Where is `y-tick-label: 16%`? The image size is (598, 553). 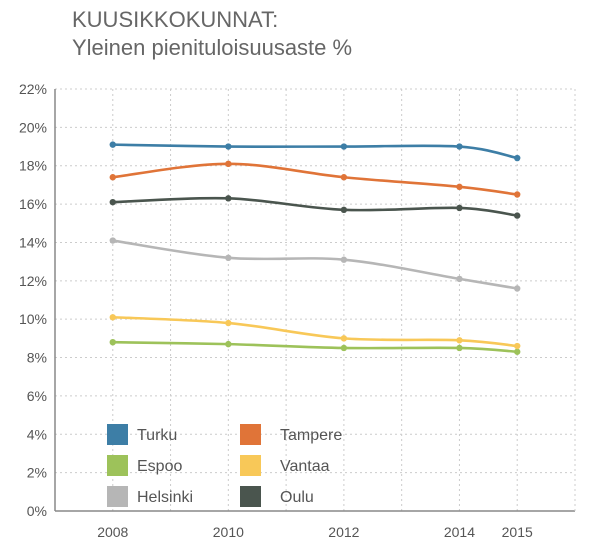
y-tick-label: 16% is located at coordinates (33, 204).